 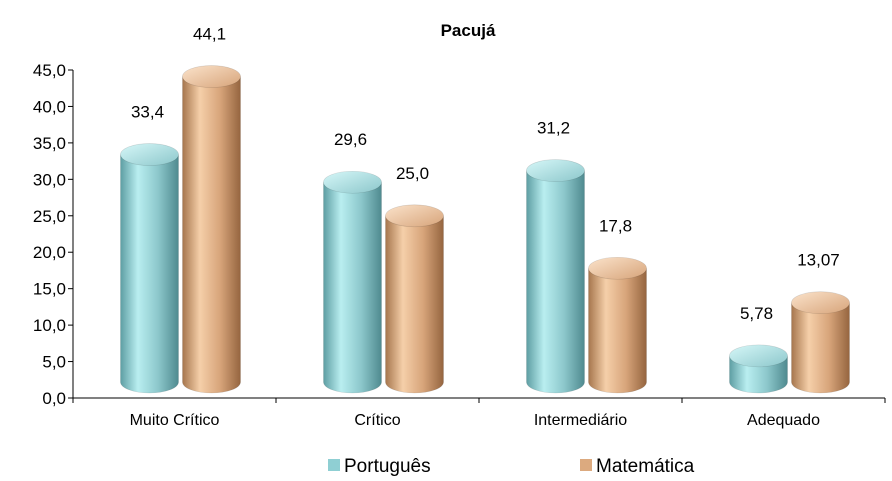 What do you see at coordinates (49, 325) in the screenshot?
I see `y-tick-label: 10,0` at bounding box center [49, 325].